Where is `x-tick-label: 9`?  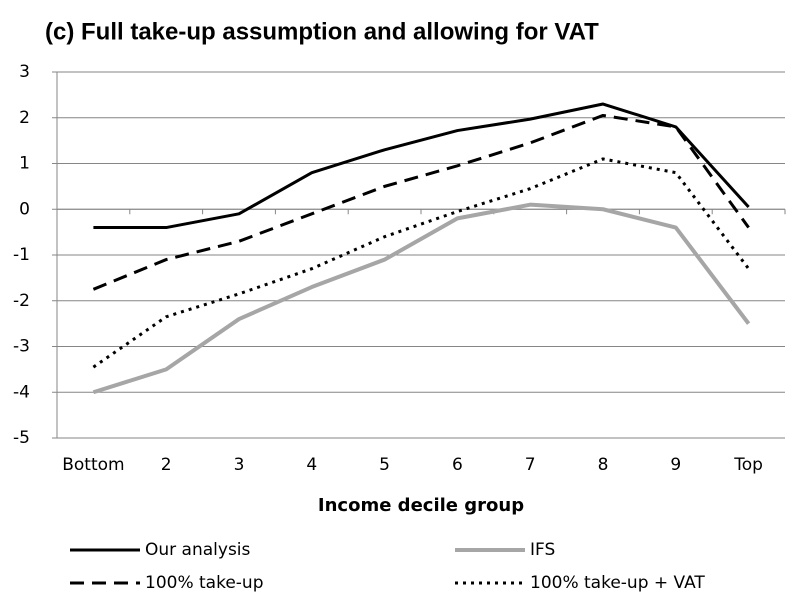 x-tick-label: 9 is located at coordinates (675, 465).